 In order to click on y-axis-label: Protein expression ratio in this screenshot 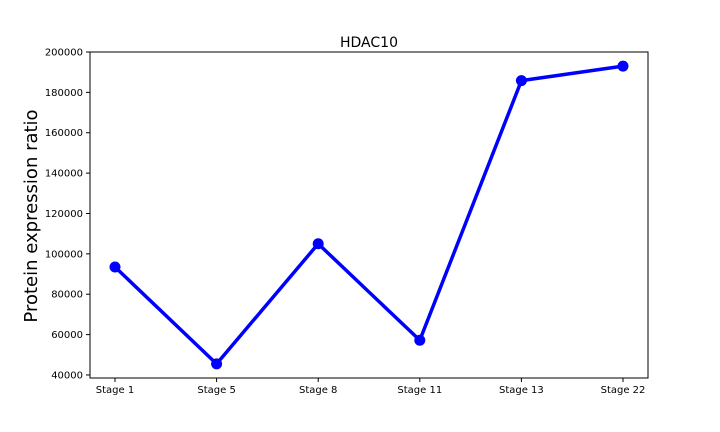, I will do `click(31, 215)`.